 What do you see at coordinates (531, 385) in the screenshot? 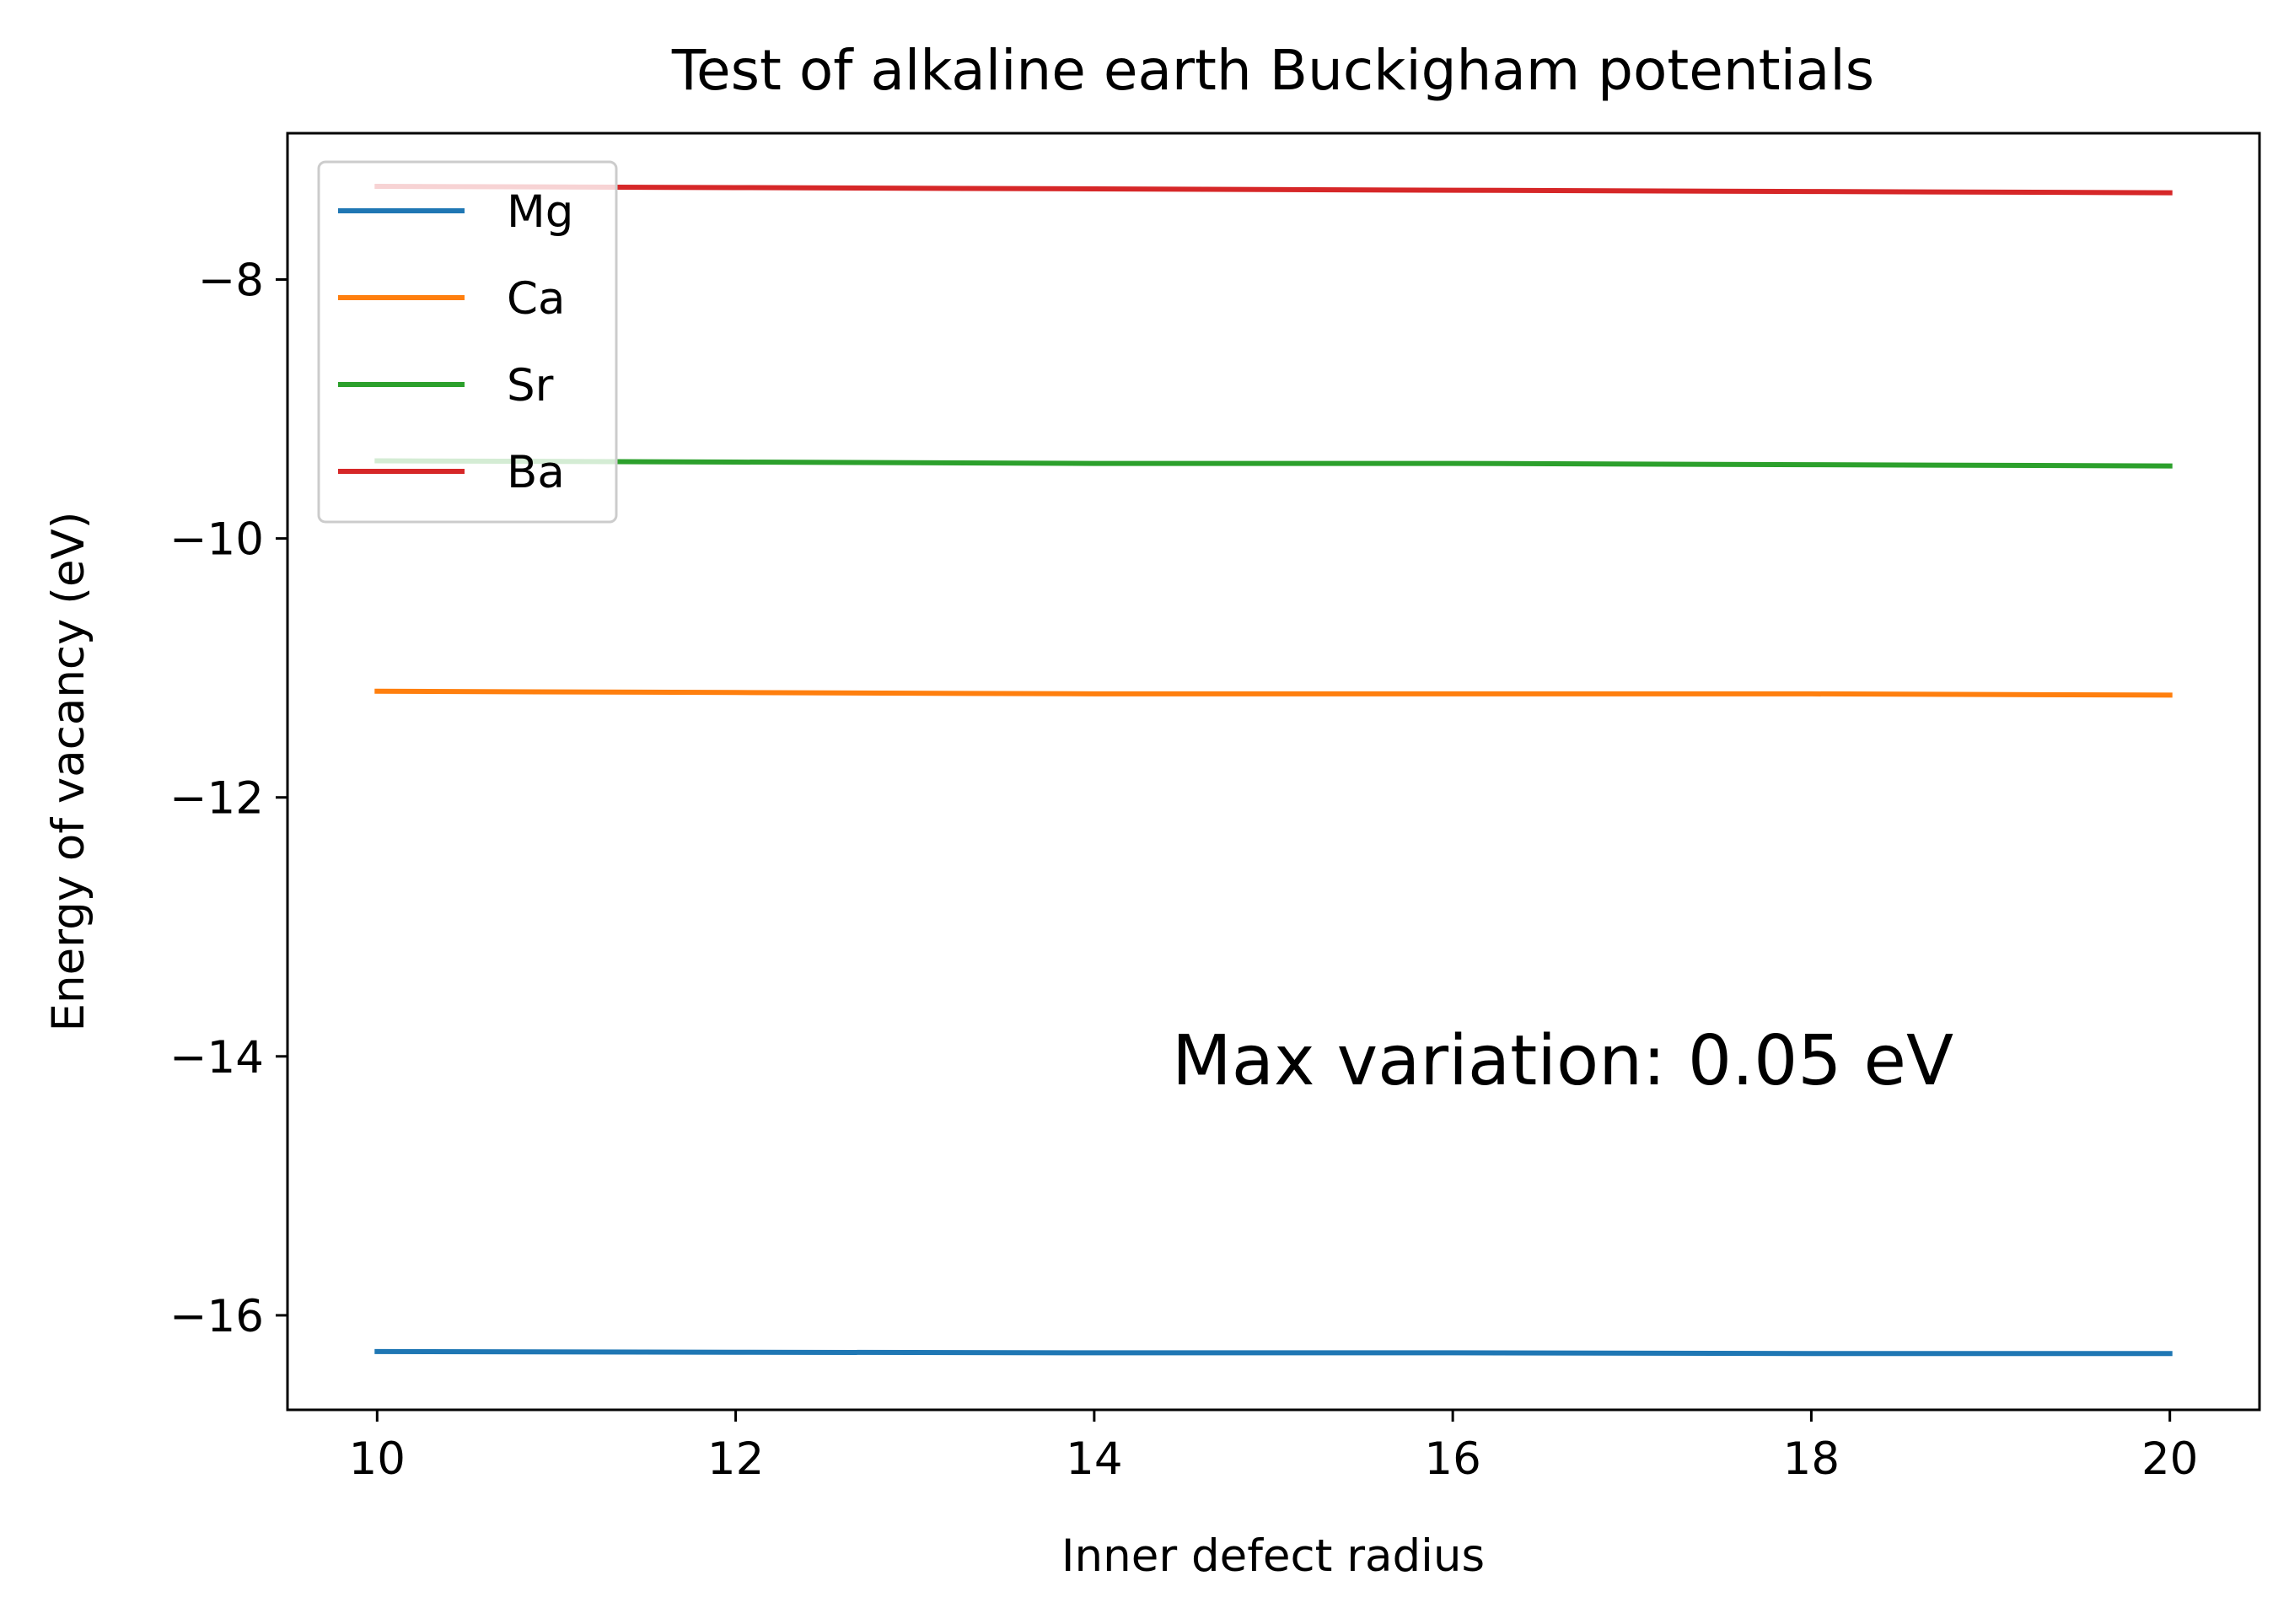
I see `legend-label-sr: Sr` at bounding box center [531, 385].